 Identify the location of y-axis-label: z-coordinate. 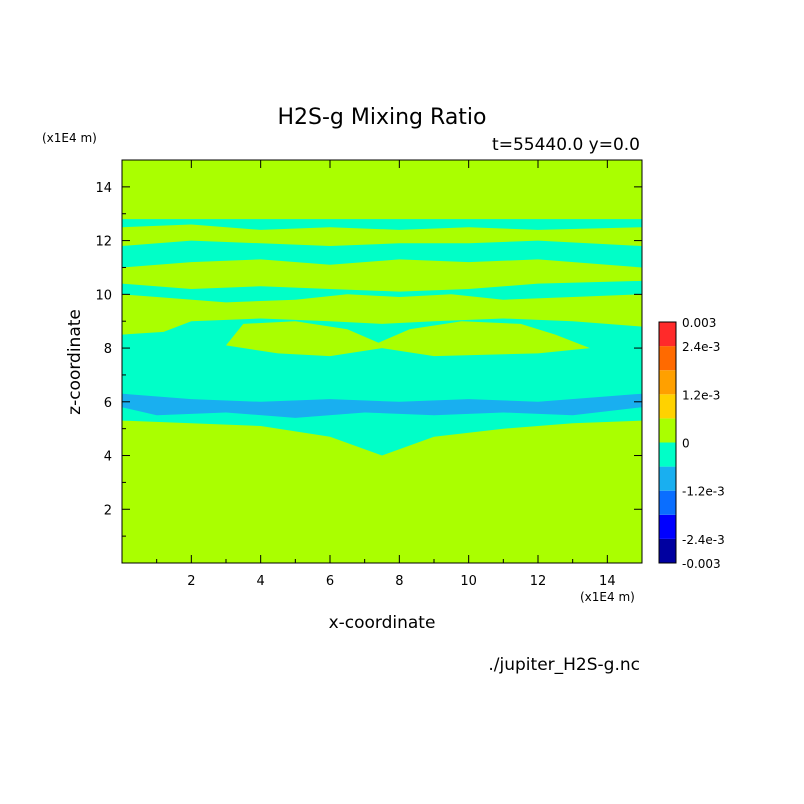
(75, 362).